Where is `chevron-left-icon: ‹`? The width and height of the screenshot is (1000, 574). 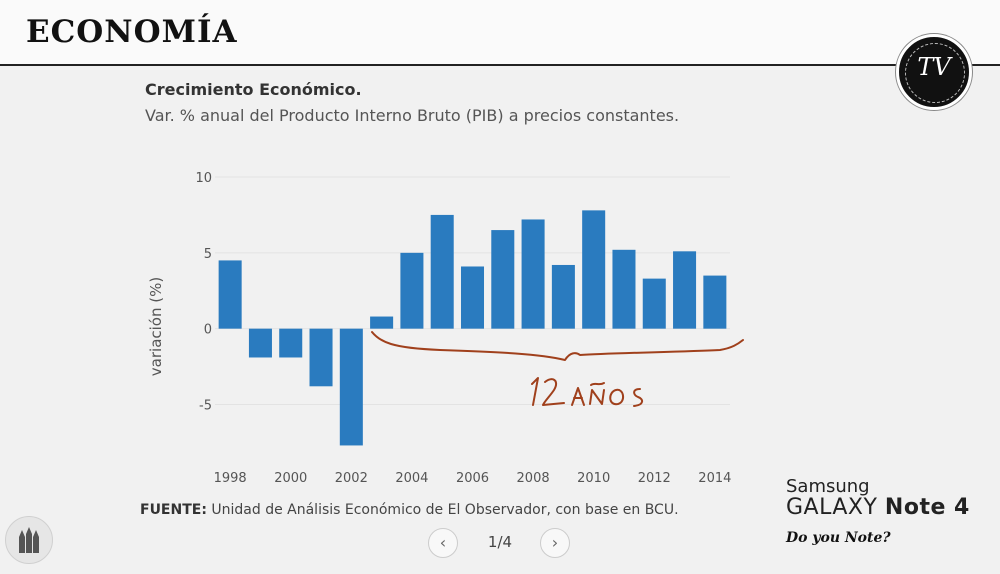 chevron-left-icon: ‹ is located at coordinates (443, 542).